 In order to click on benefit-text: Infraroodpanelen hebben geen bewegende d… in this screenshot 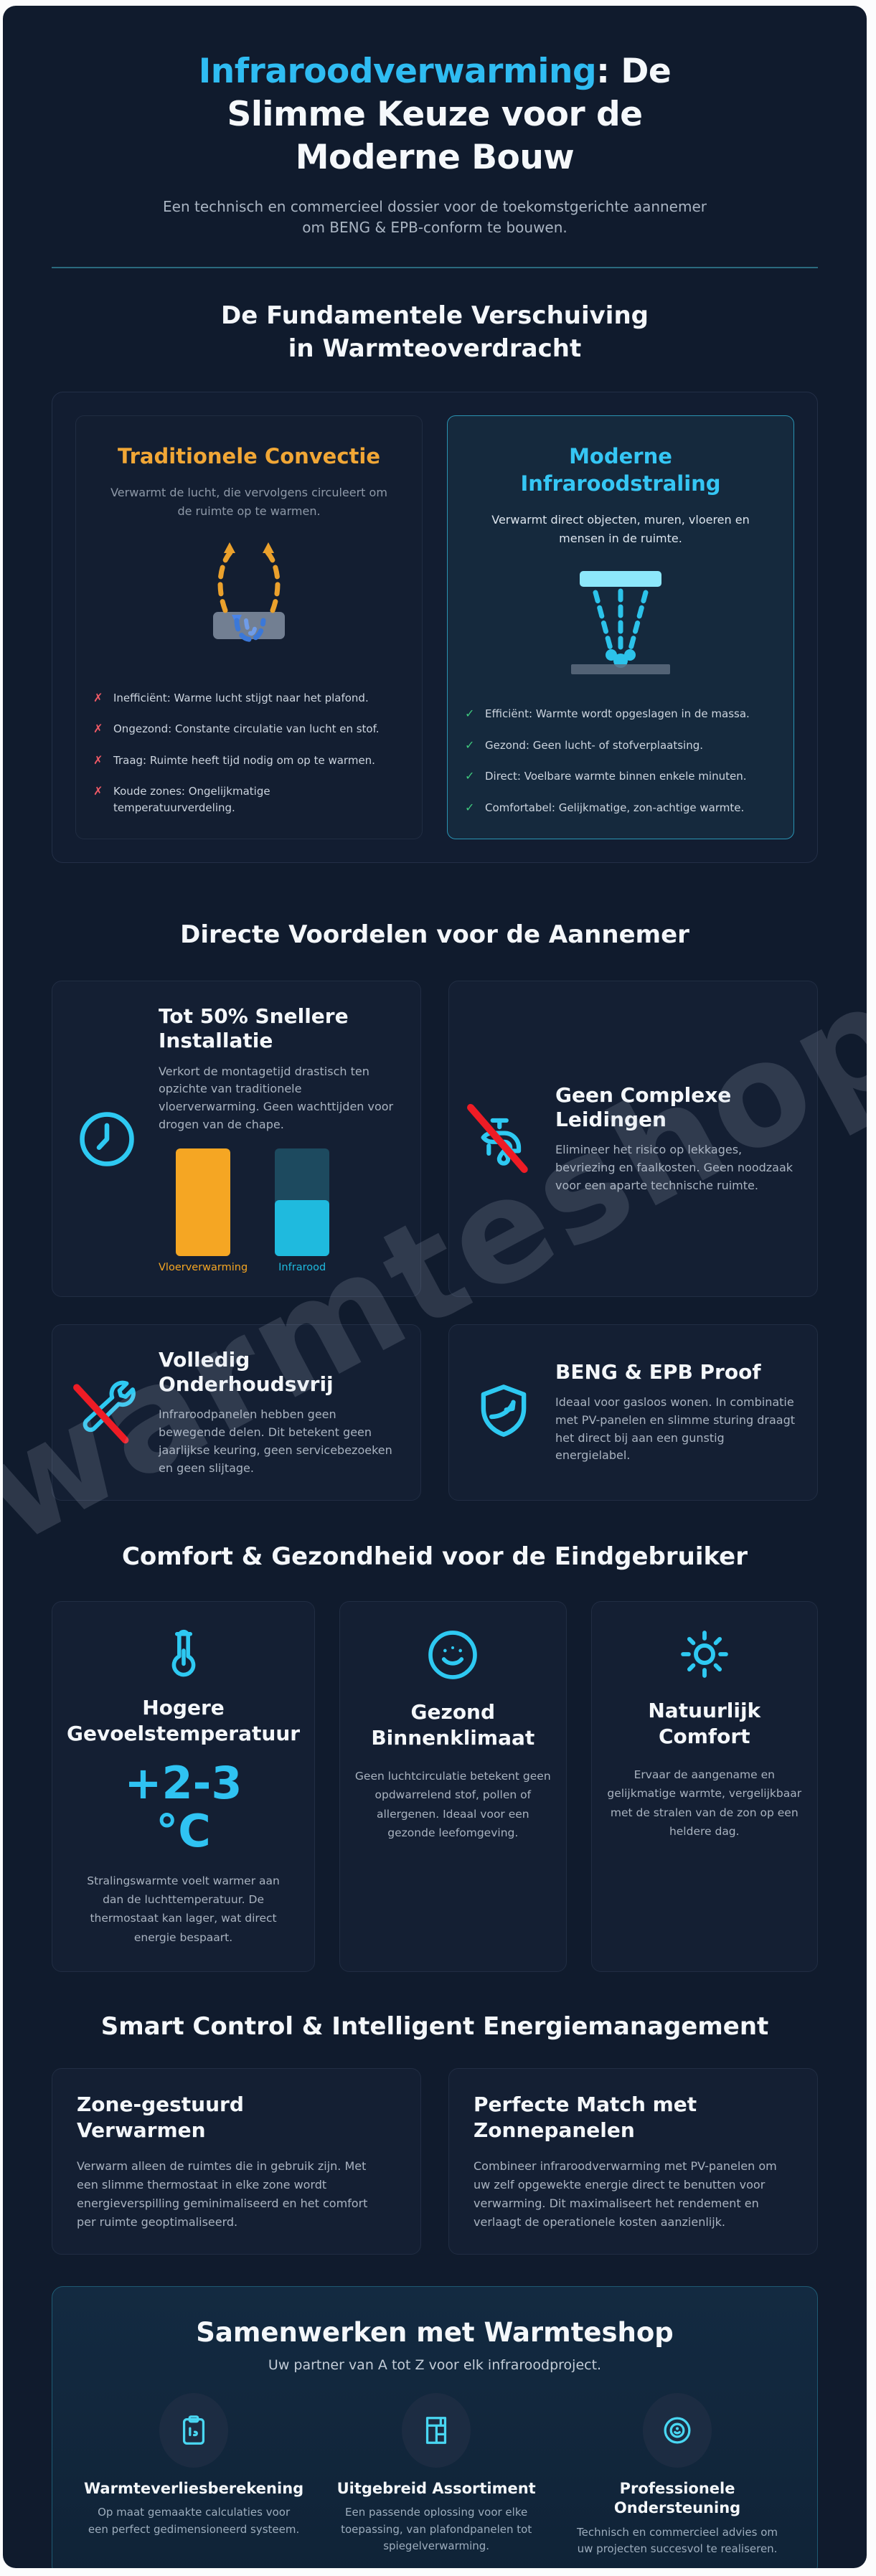, I will do `click(275, 1441)`.